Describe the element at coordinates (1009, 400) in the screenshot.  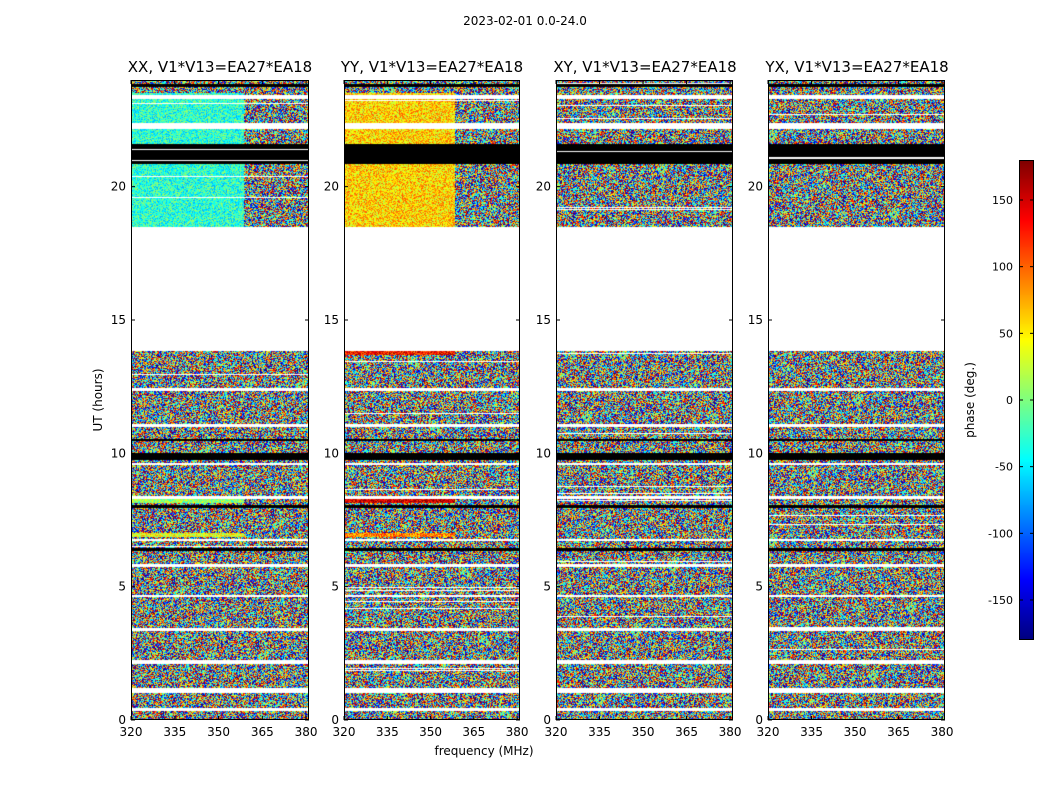
I see `colorbar-tick-label: 0` at that location.